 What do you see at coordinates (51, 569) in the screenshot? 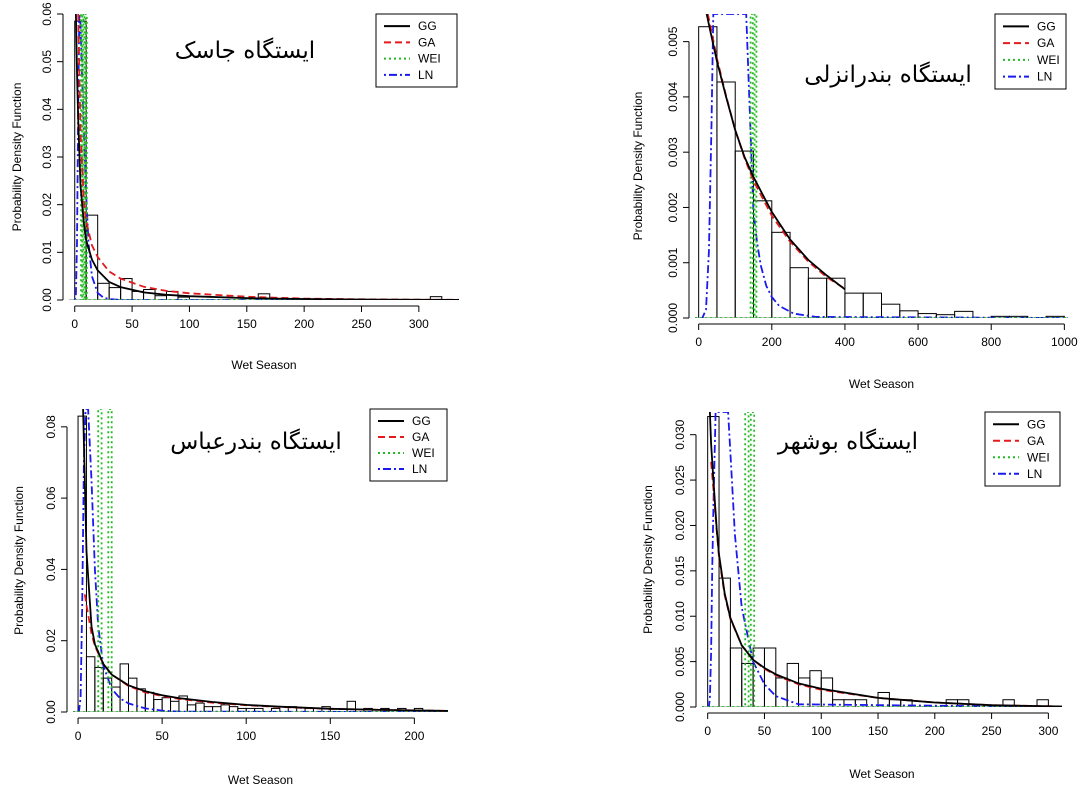
I see `y-tick-label: 0.04` at bounding box center [51, 569].